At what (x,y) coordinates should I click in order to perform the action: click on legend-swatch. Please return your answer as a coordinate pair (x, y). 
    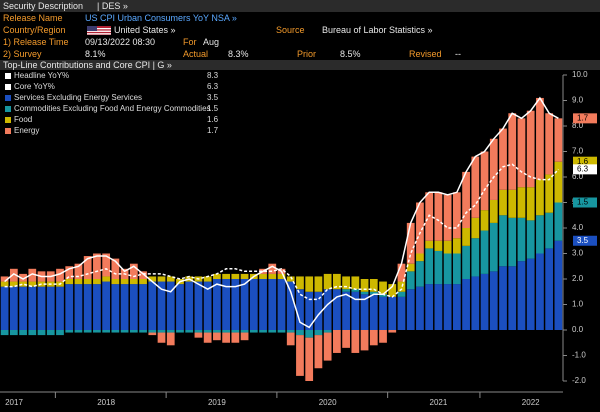
    Looking at the image, I should click on (8, 109).